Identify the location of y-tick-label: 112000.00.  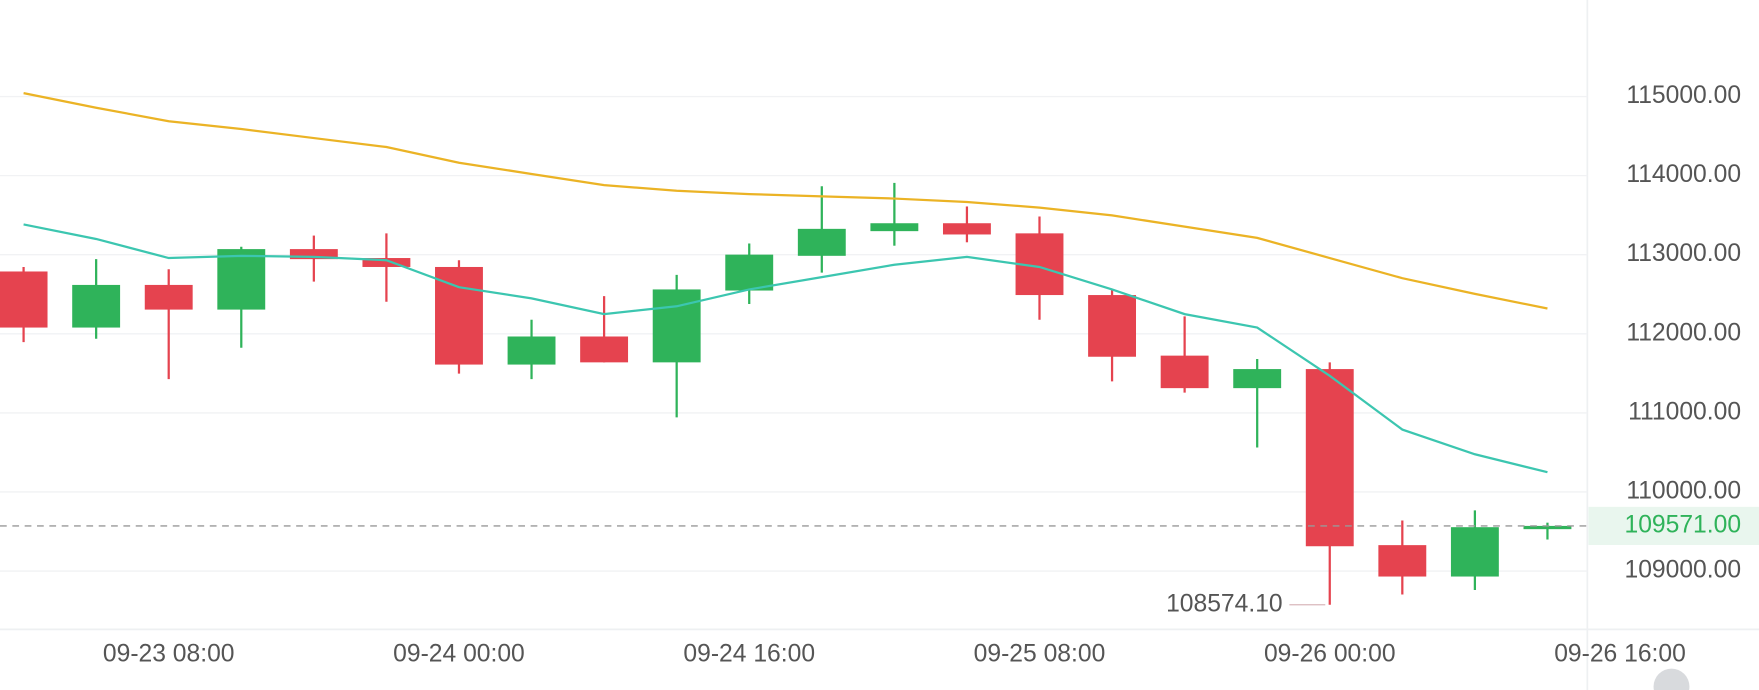
(1683, 332).